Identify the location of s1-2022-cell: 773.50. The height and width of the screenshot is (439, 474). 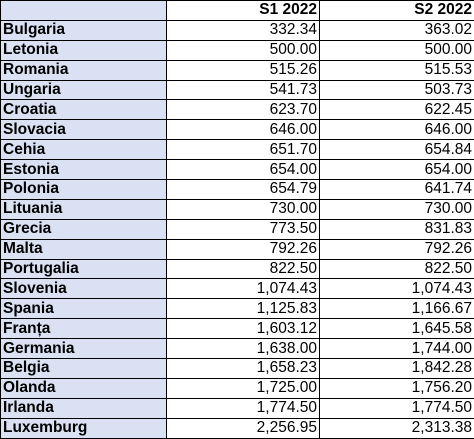
(243, 229).